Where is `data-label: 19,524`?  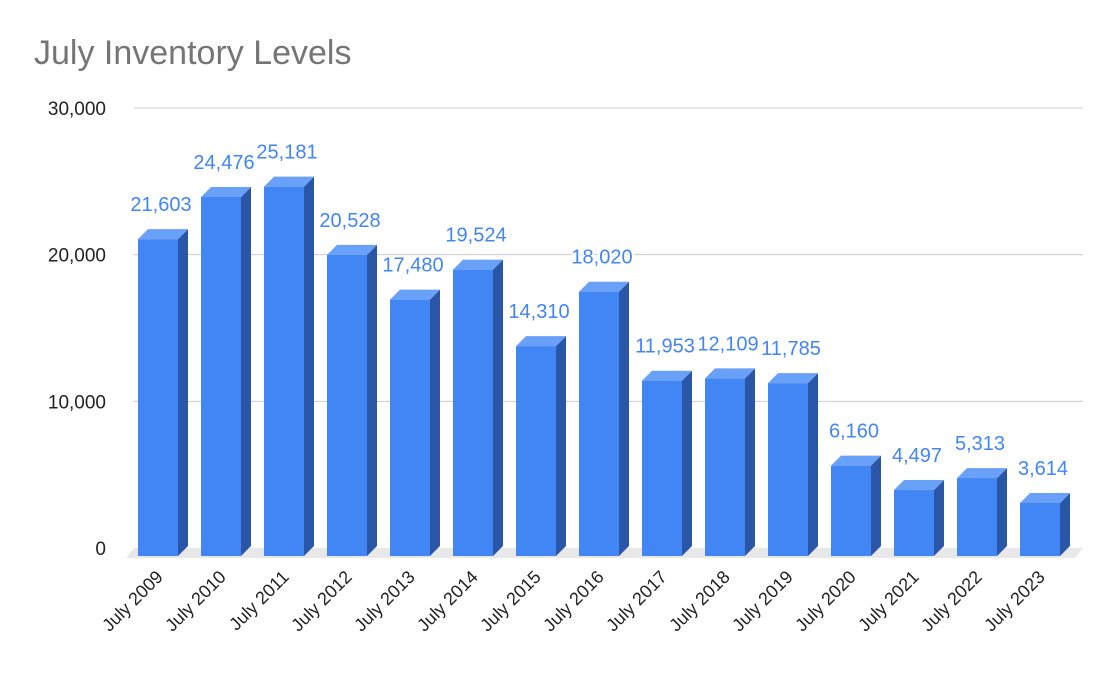
data-label: 19,524 is located at coordinates (475, 236).